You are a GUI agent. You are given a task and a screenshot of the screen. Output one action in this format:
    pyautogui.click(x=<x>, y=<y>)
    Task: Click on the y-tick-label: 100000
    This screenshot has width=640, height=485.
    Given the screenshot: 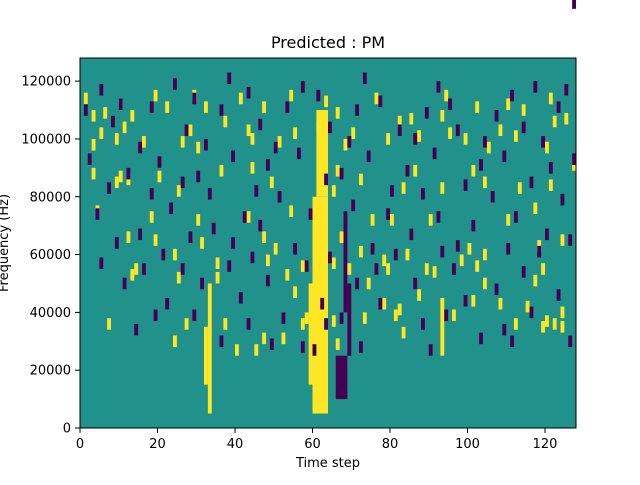 What is the action you would take?
    pyautogui.click(x=46, y=139)
    